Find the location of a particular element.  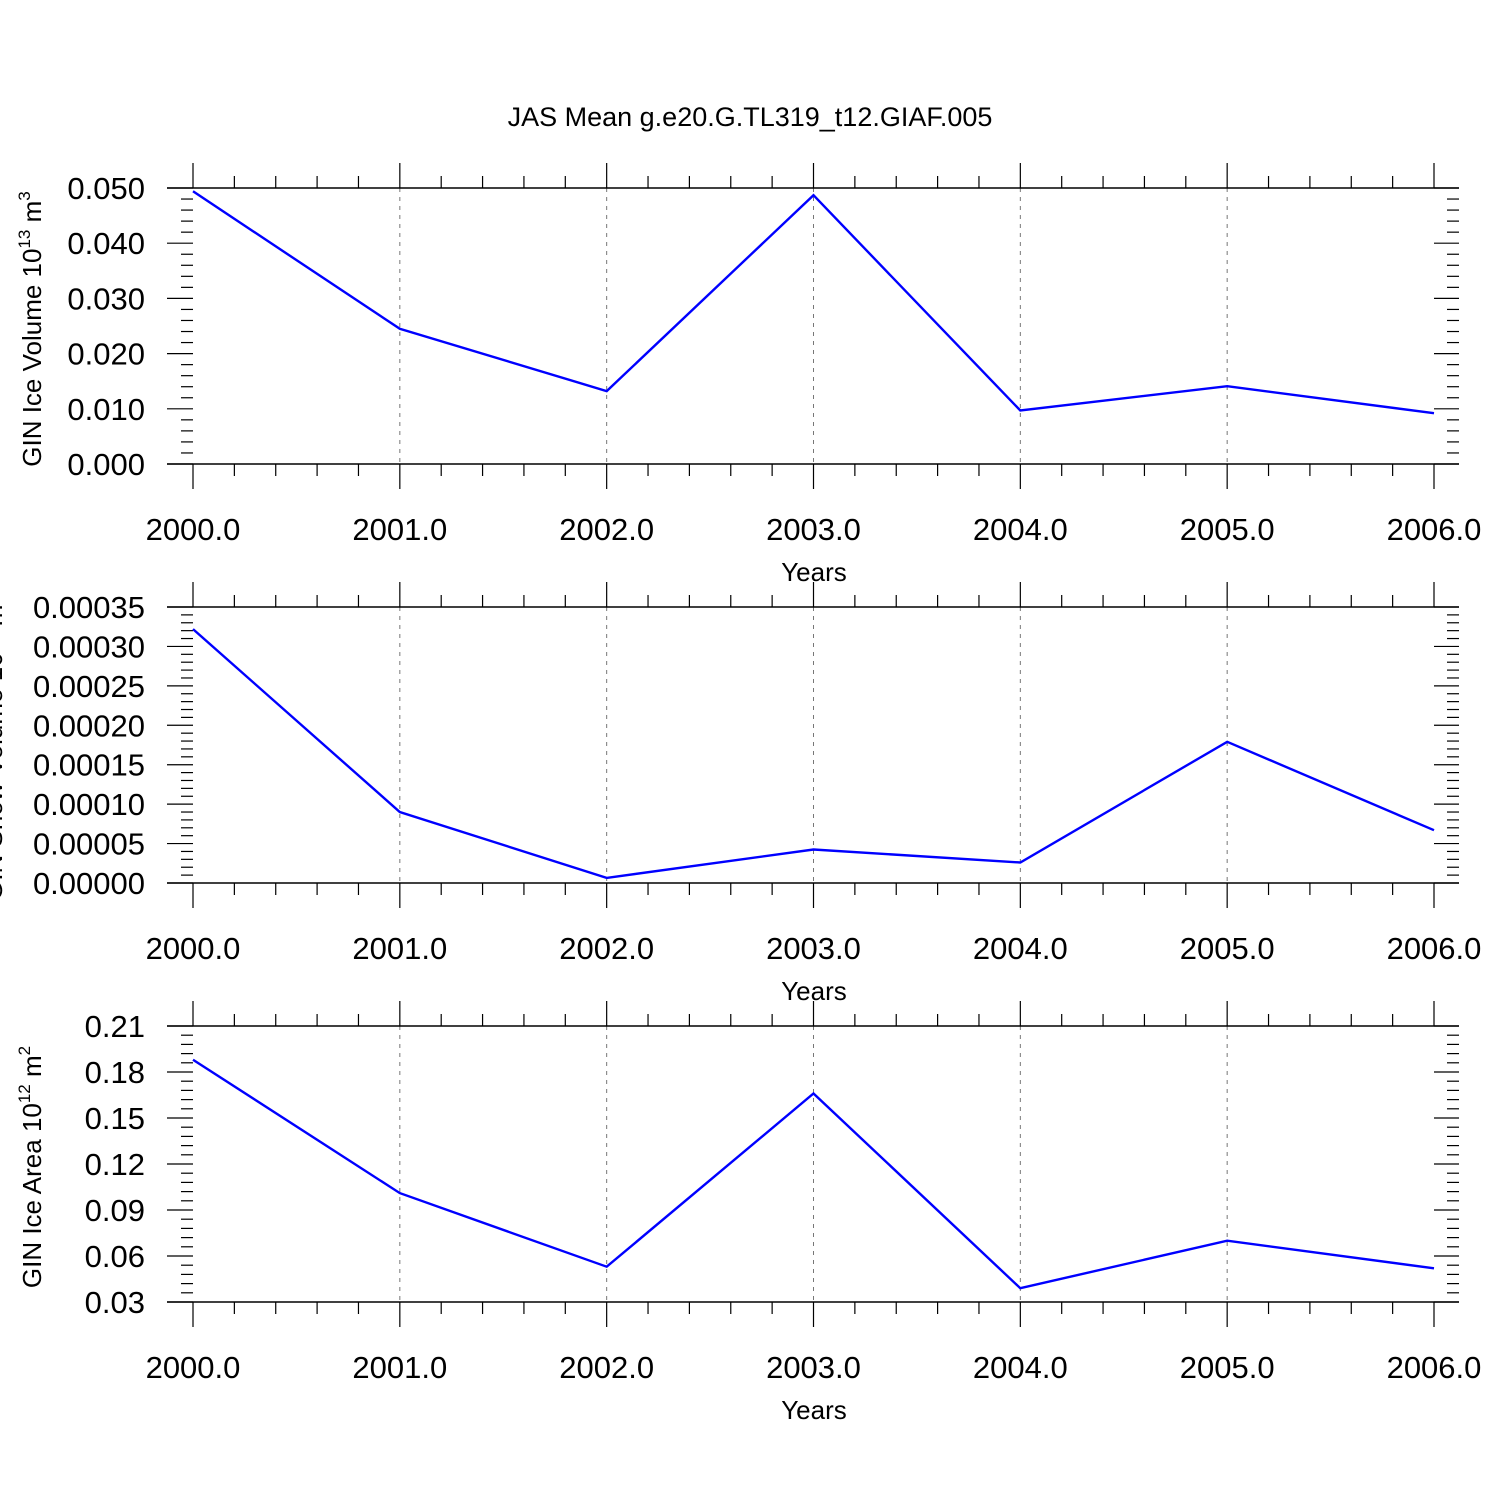

y-axis-title-part: GIN Ice Area 10 is located at coordinates (32, 1195).